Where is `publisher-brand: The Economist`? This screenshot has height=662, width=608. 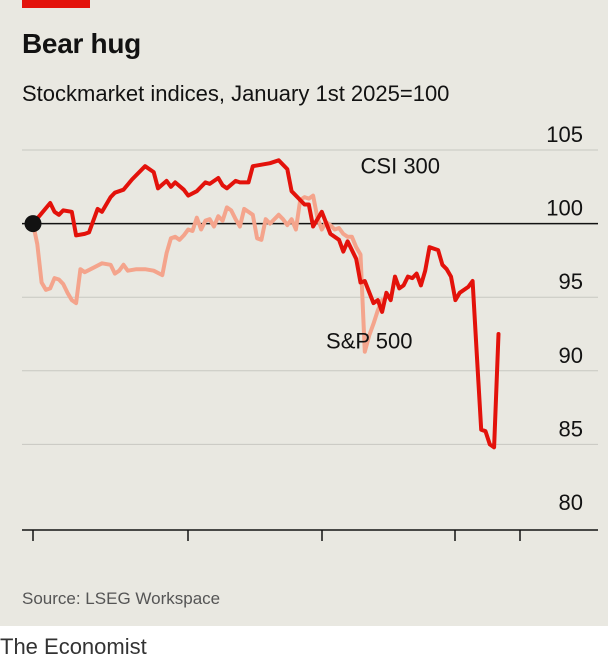 publisher-brand: The Economist is located at coordinates (73, 646).